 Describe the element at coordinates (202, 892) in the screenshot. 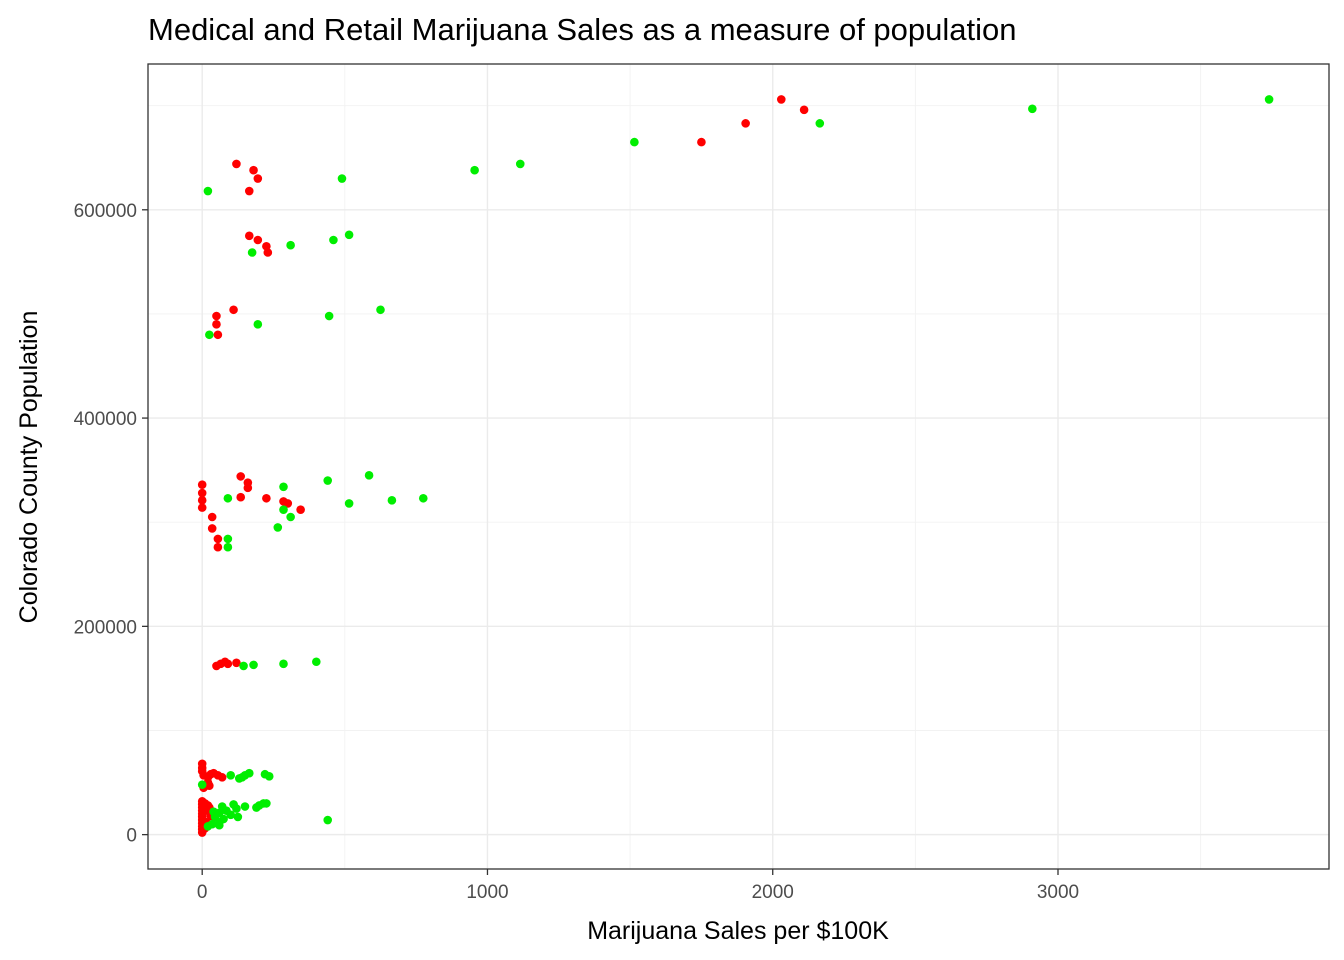

I see `x-tick-label: 0` at that location.